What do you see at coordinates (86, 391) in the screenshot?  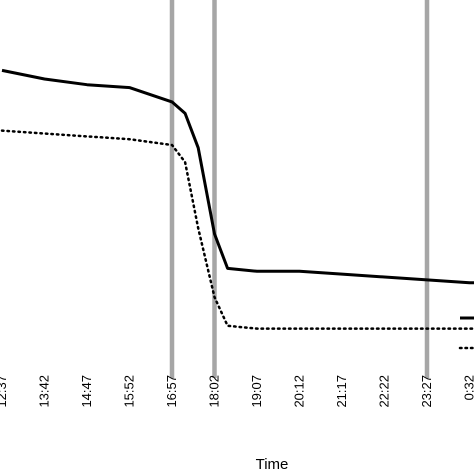 I see `x-tick-label: 14:47` at bounding box center [86, 391].